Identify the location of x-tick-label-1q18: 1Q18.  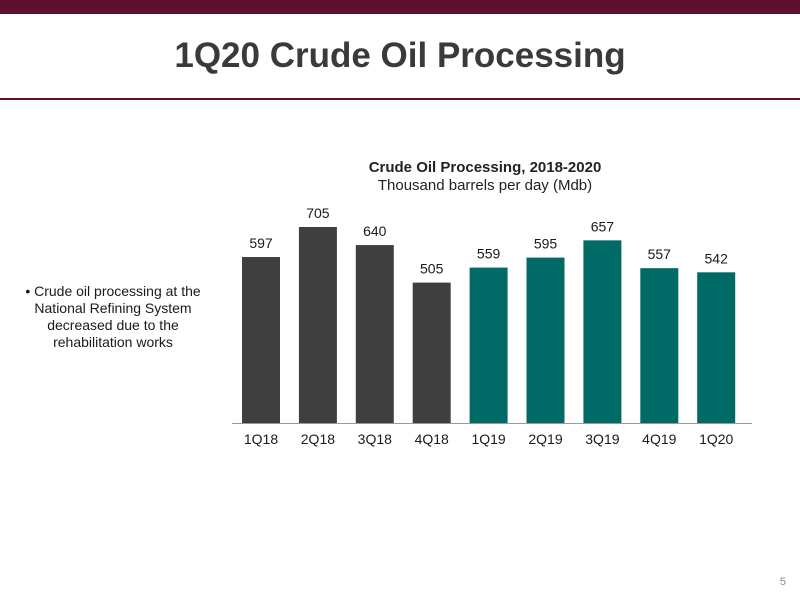
(261, 439).